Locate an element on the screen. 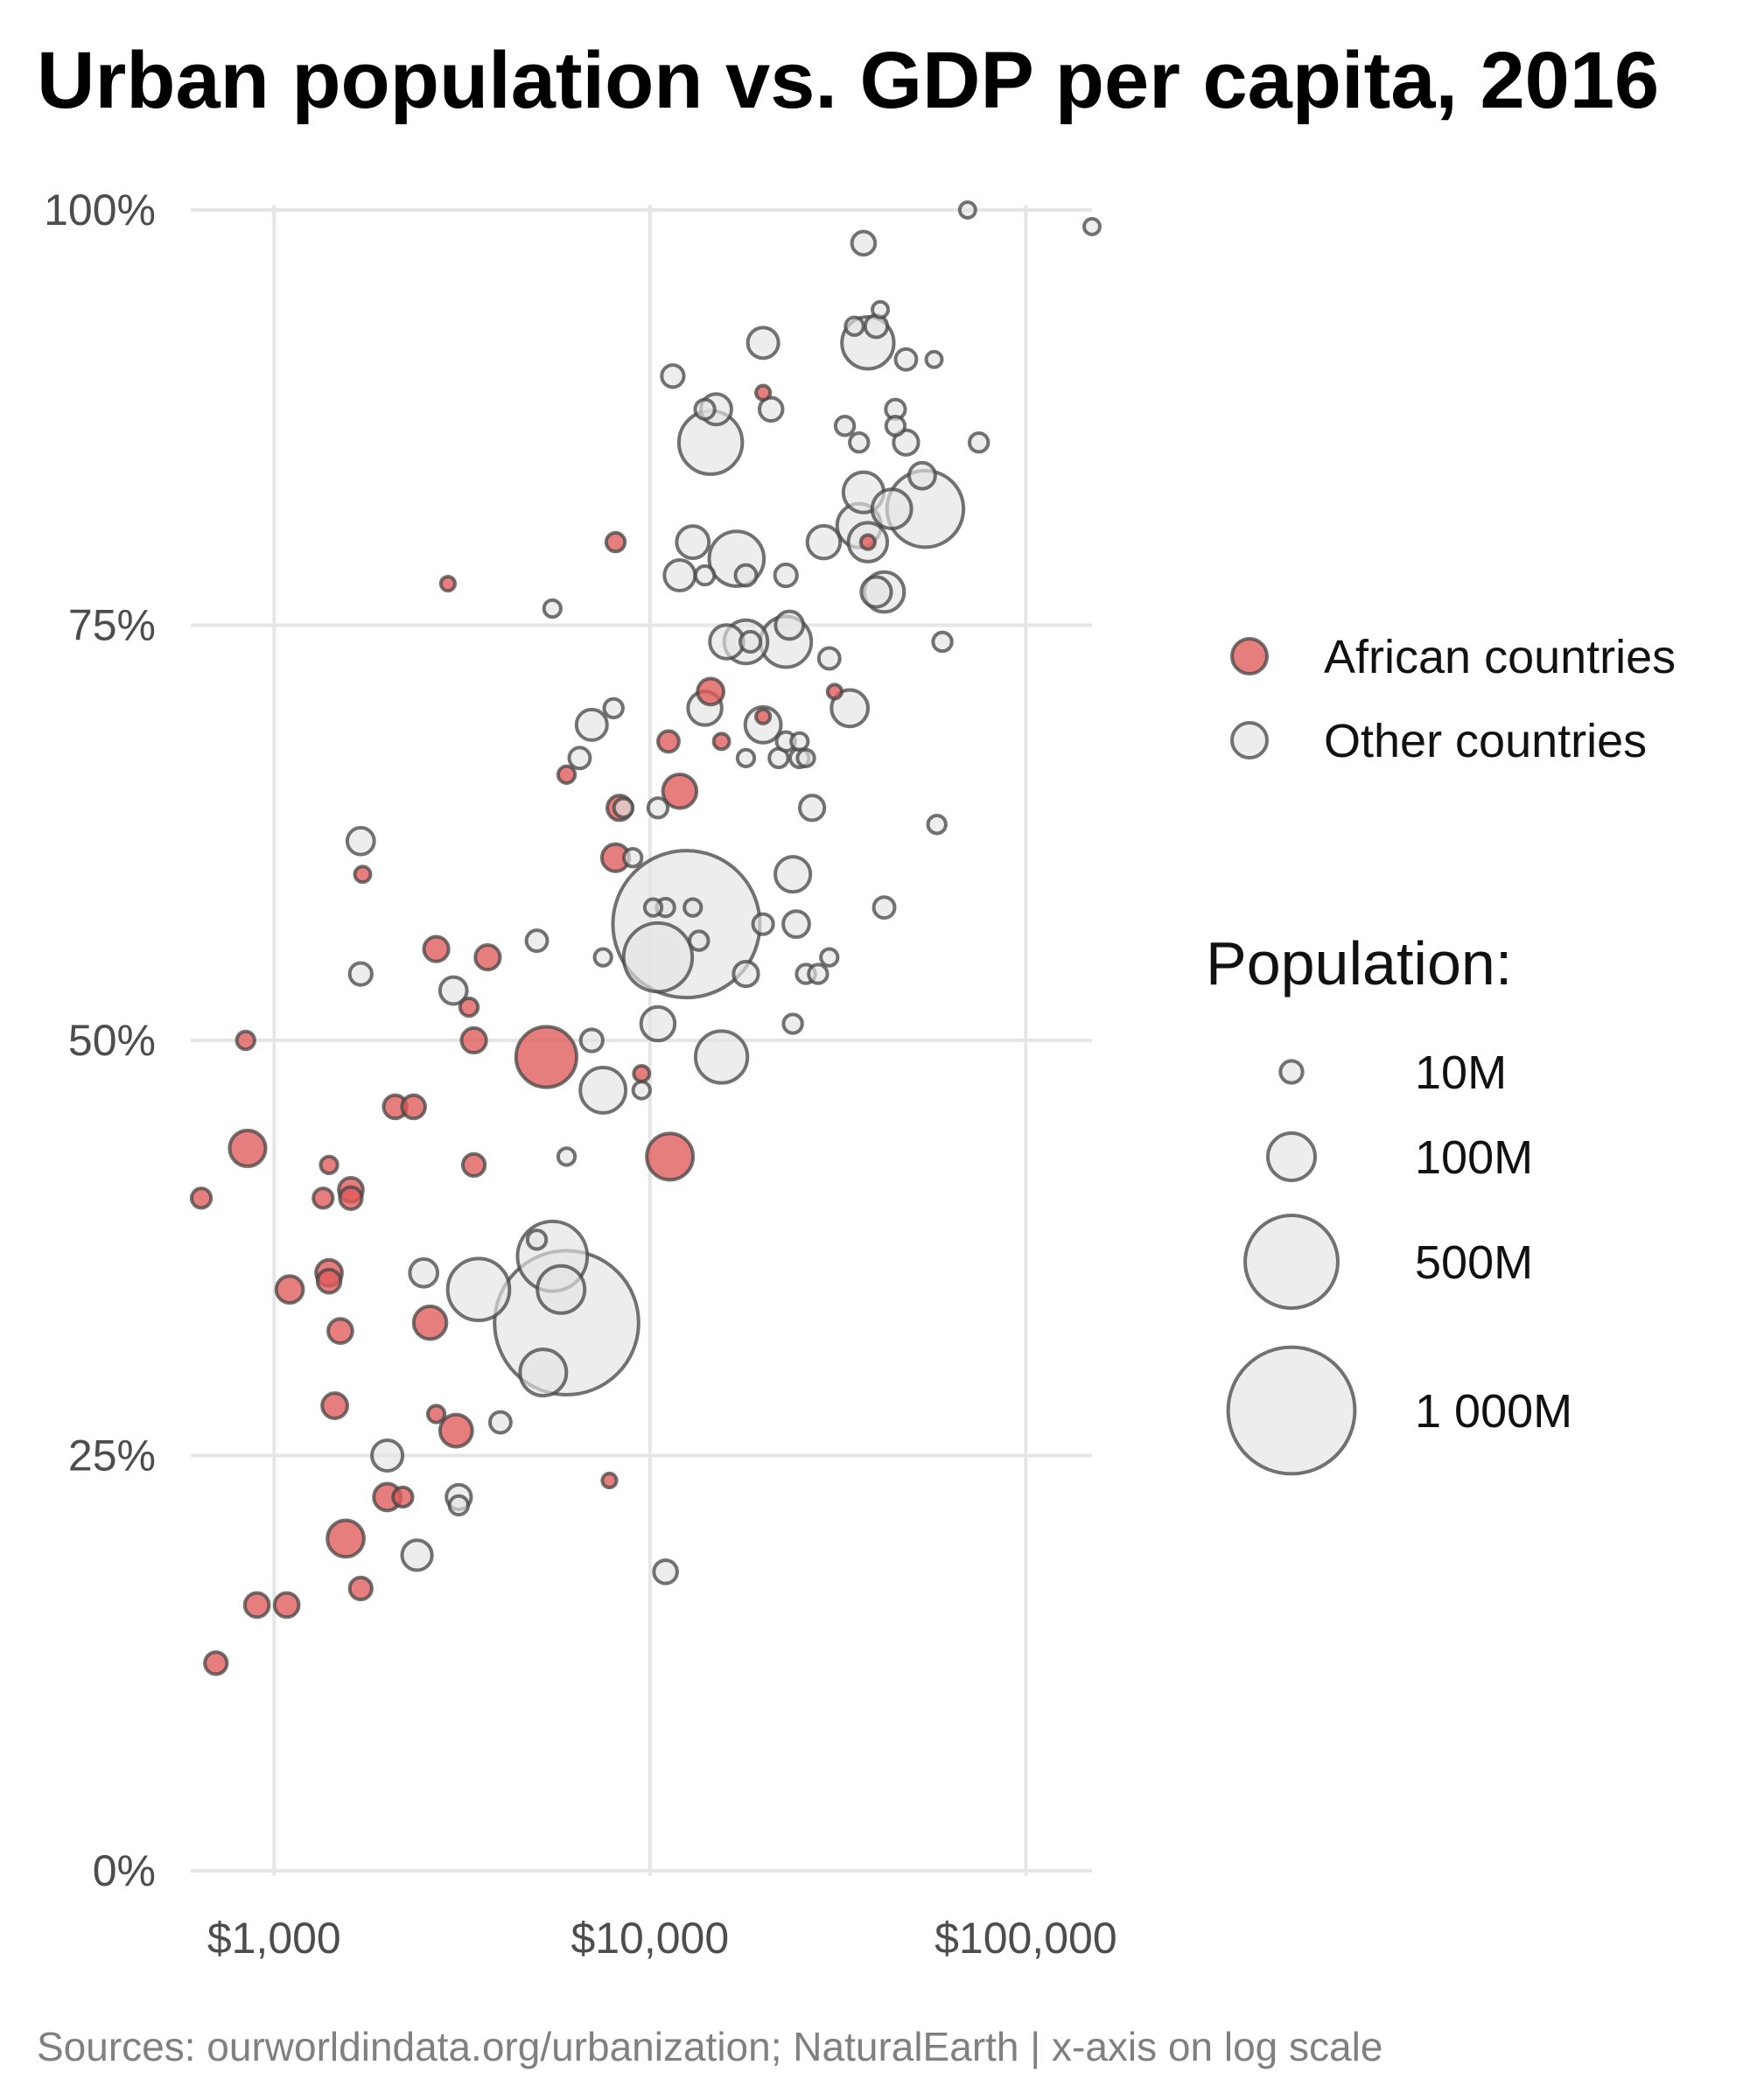  size-legend-label: 500M is located at coordinates (1474, 1262).